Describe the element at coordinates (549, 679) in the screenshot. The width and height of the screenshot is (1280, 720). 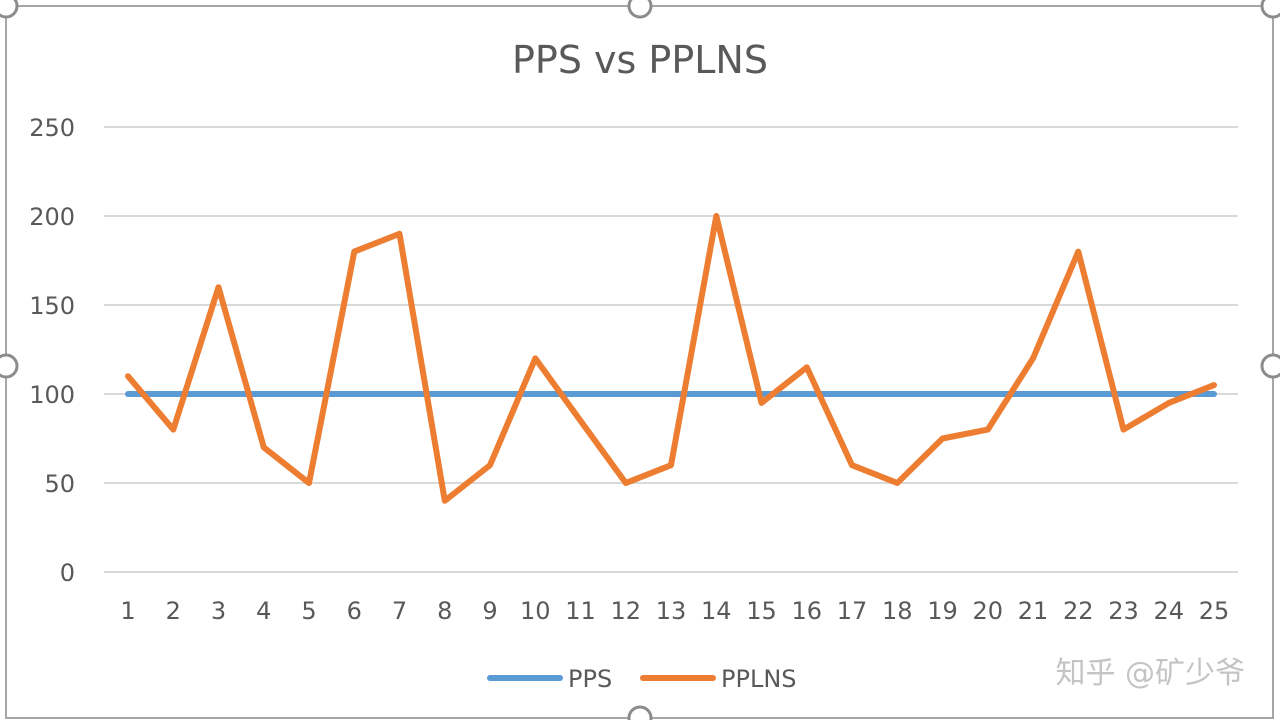
I see `legend-item: PPS` at that location.